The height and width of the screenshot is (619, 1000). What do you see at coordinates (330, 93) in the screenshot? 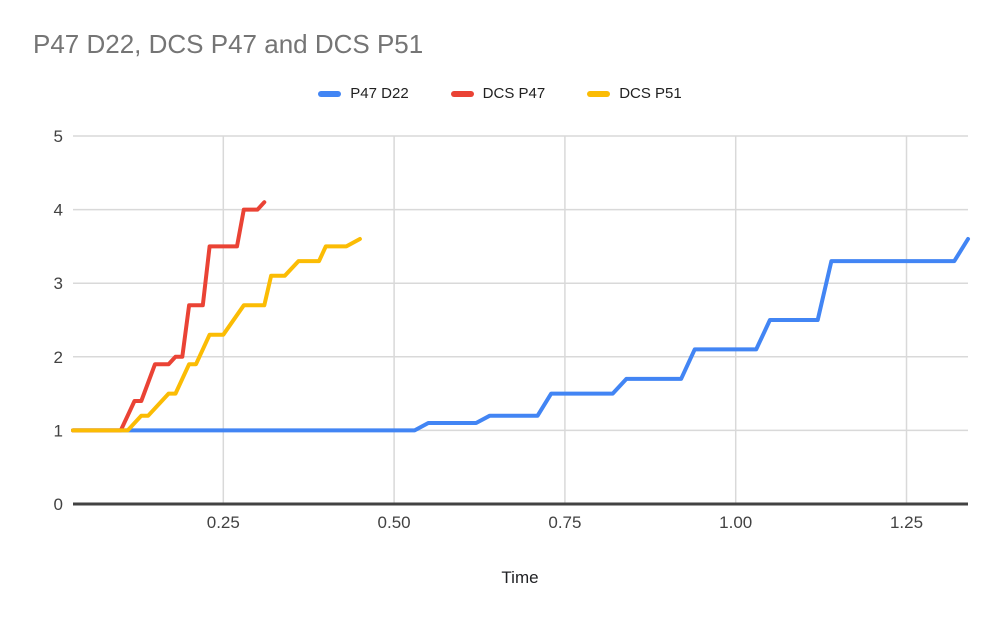
I see `legend-swatch-p47-d22` at bounding box center [330, 93].